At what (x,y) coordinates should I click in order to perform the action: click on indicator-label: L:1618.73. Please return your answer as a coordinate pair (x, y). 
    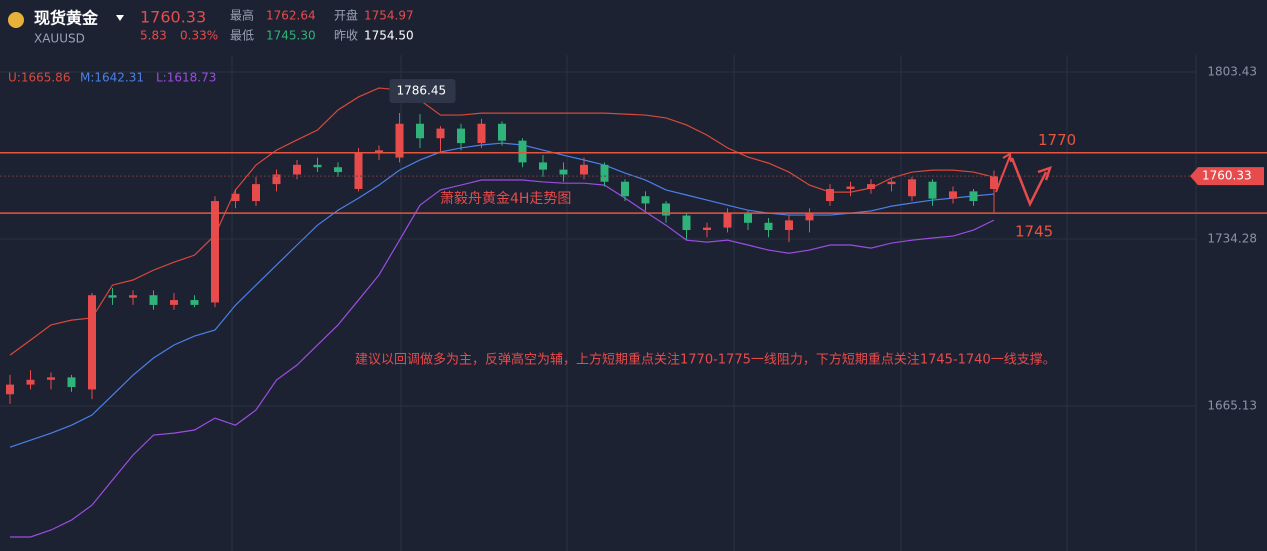
    Looking at the image, I should click on (186, 78).